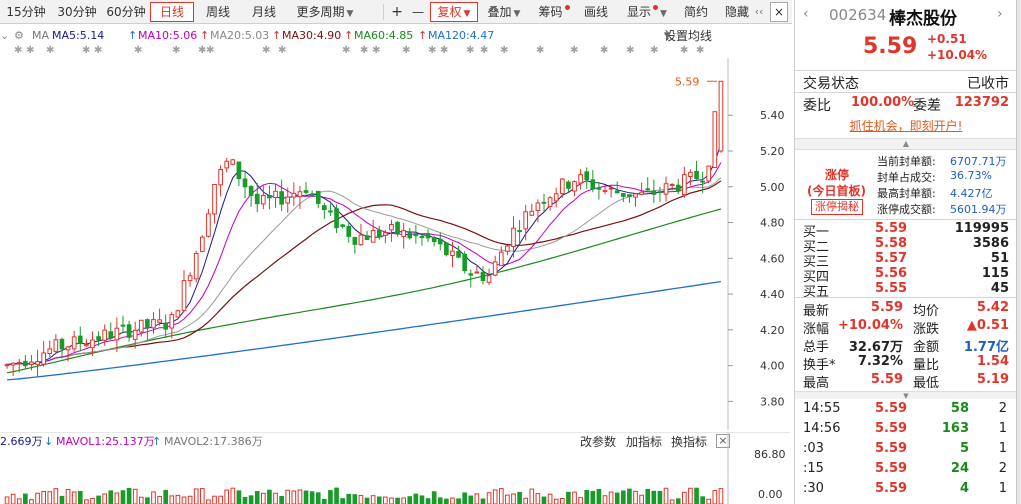 The image size is (1021, 504). Describe the element at coordinates (325, 12) in the screenshot. I see `more-periods-dropdown: 更多周期 ▼` at that location.